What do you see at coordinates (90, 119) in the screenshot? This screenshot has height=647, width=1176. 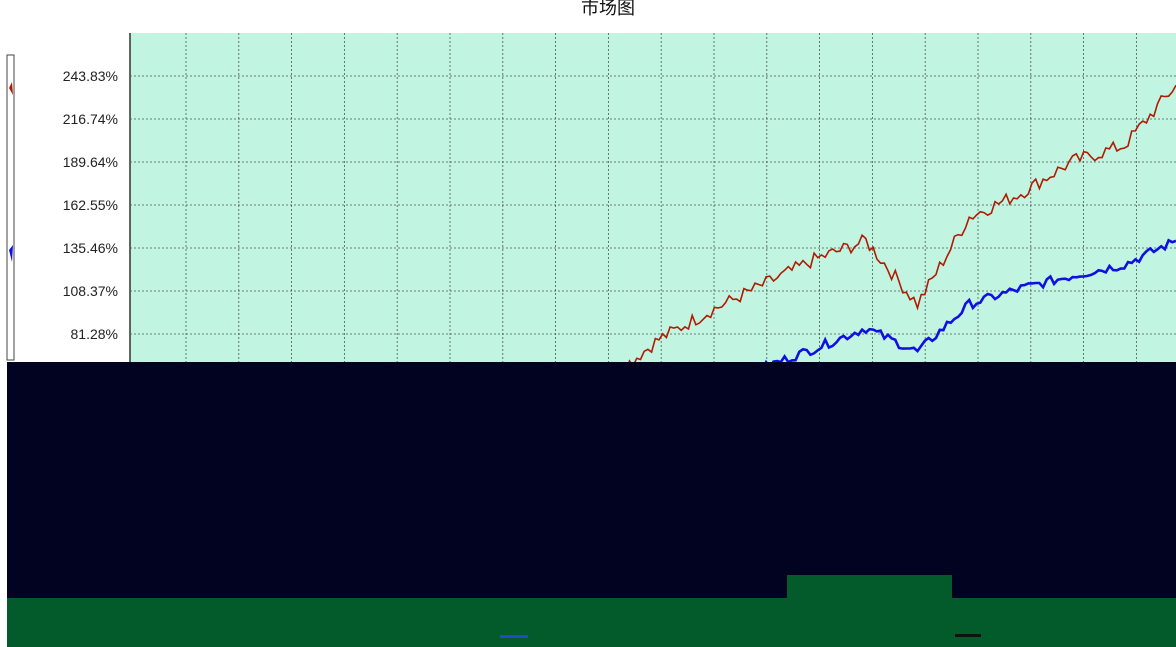 I see `y-tick-label: 216.74%` at bounding box center [90, 119].